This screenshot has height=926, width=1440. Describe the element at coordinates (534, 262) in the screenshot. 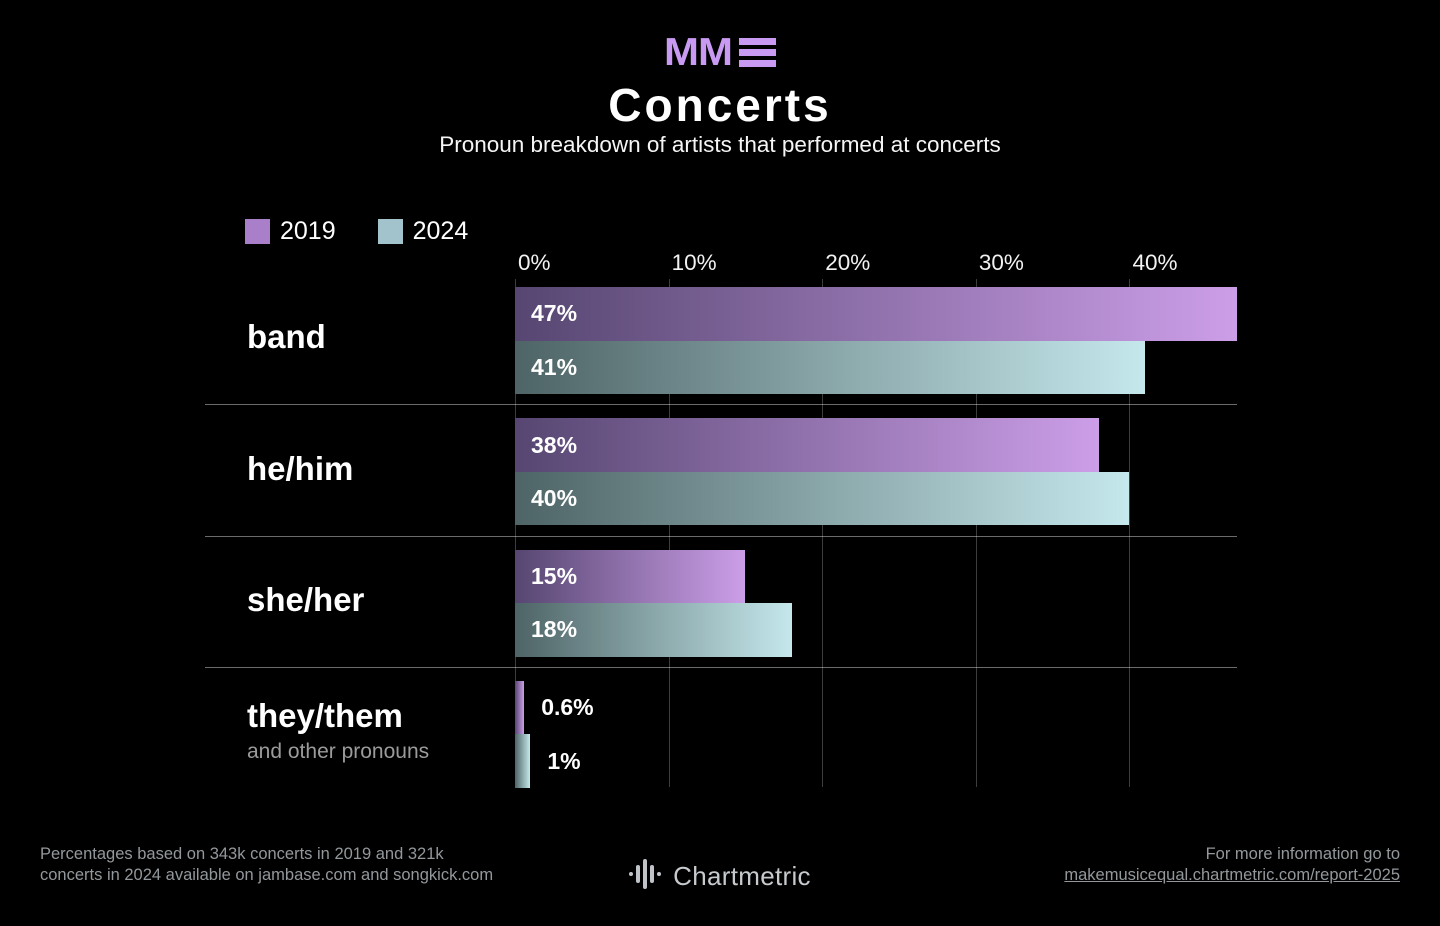

I see `x-axis-tick-0: 0%` at that location.